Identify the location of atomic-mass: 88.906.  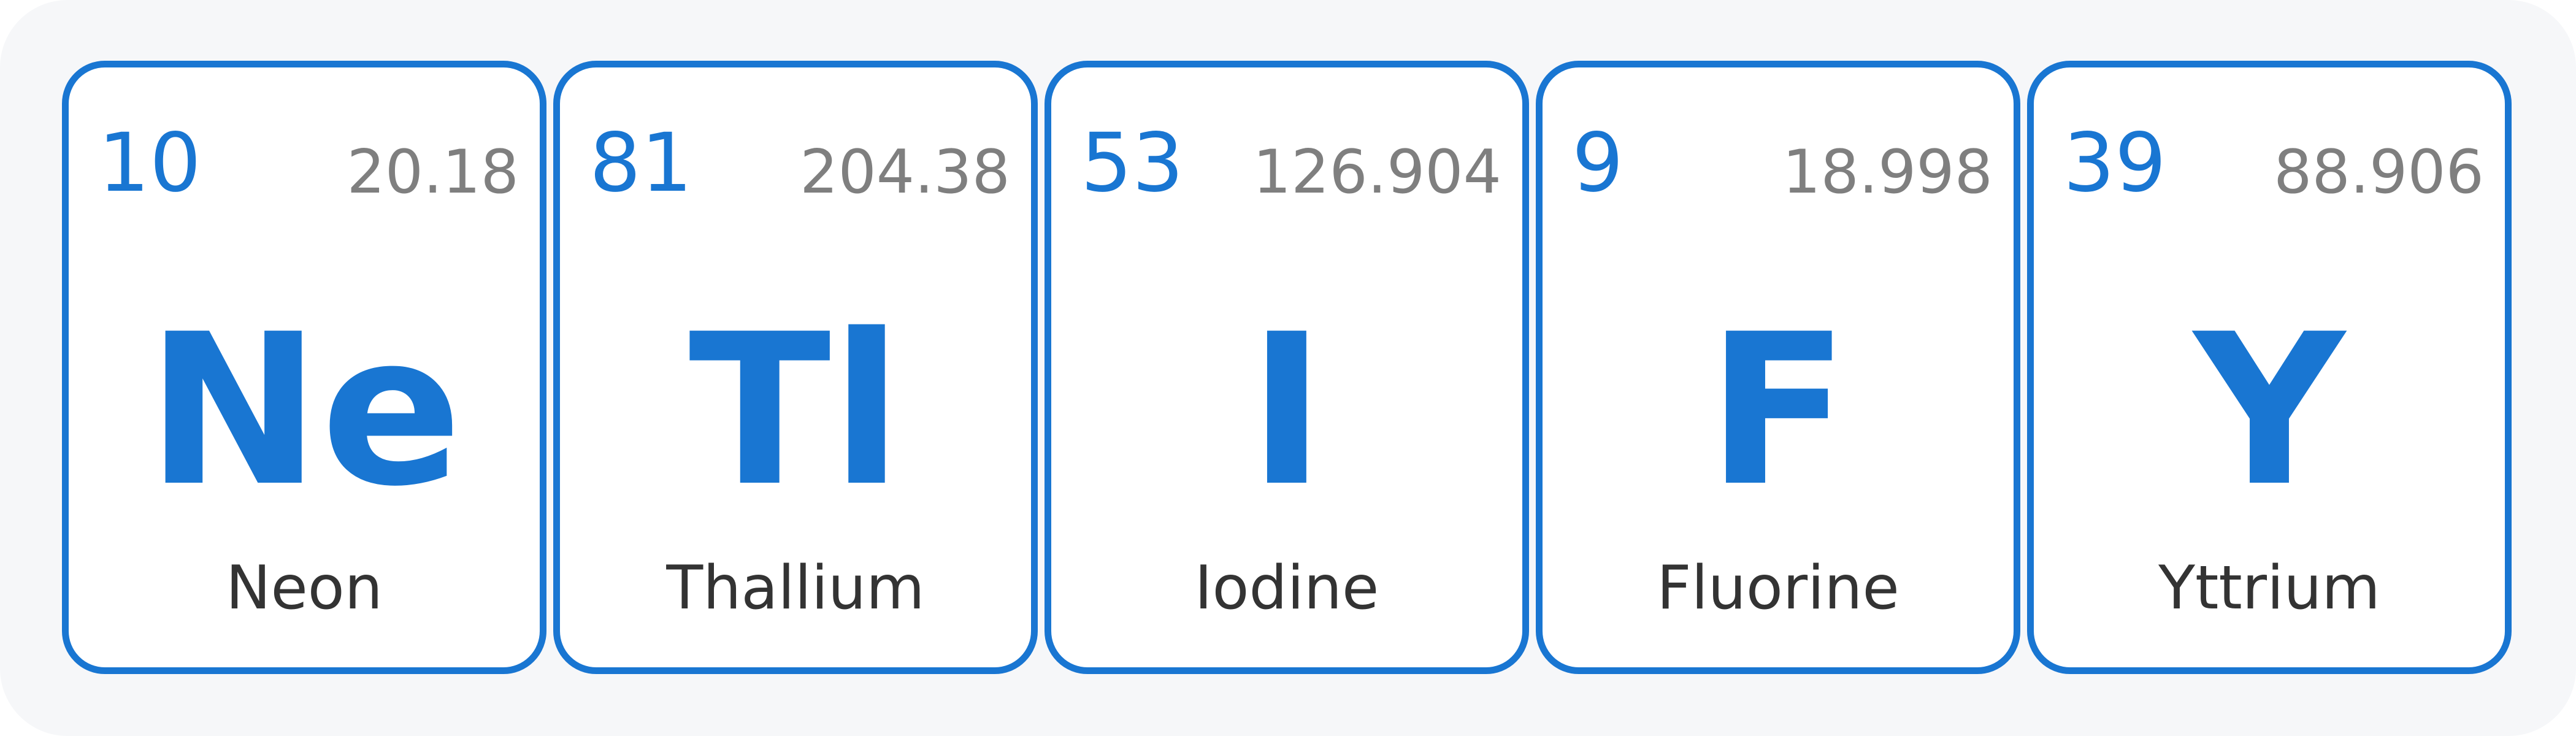
(2379, 172).